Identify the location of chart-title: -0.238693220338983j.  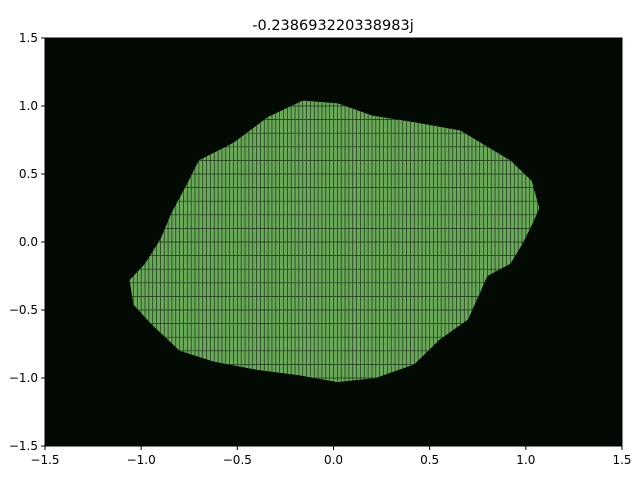
(332, 26).